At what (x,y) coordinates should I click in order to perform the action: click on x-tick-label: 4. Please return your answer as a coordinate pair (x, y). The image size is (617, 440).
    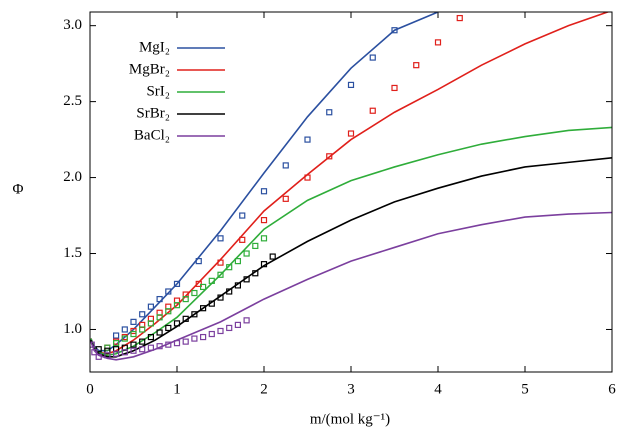
    Looking at the image, I should click on (438, 389).